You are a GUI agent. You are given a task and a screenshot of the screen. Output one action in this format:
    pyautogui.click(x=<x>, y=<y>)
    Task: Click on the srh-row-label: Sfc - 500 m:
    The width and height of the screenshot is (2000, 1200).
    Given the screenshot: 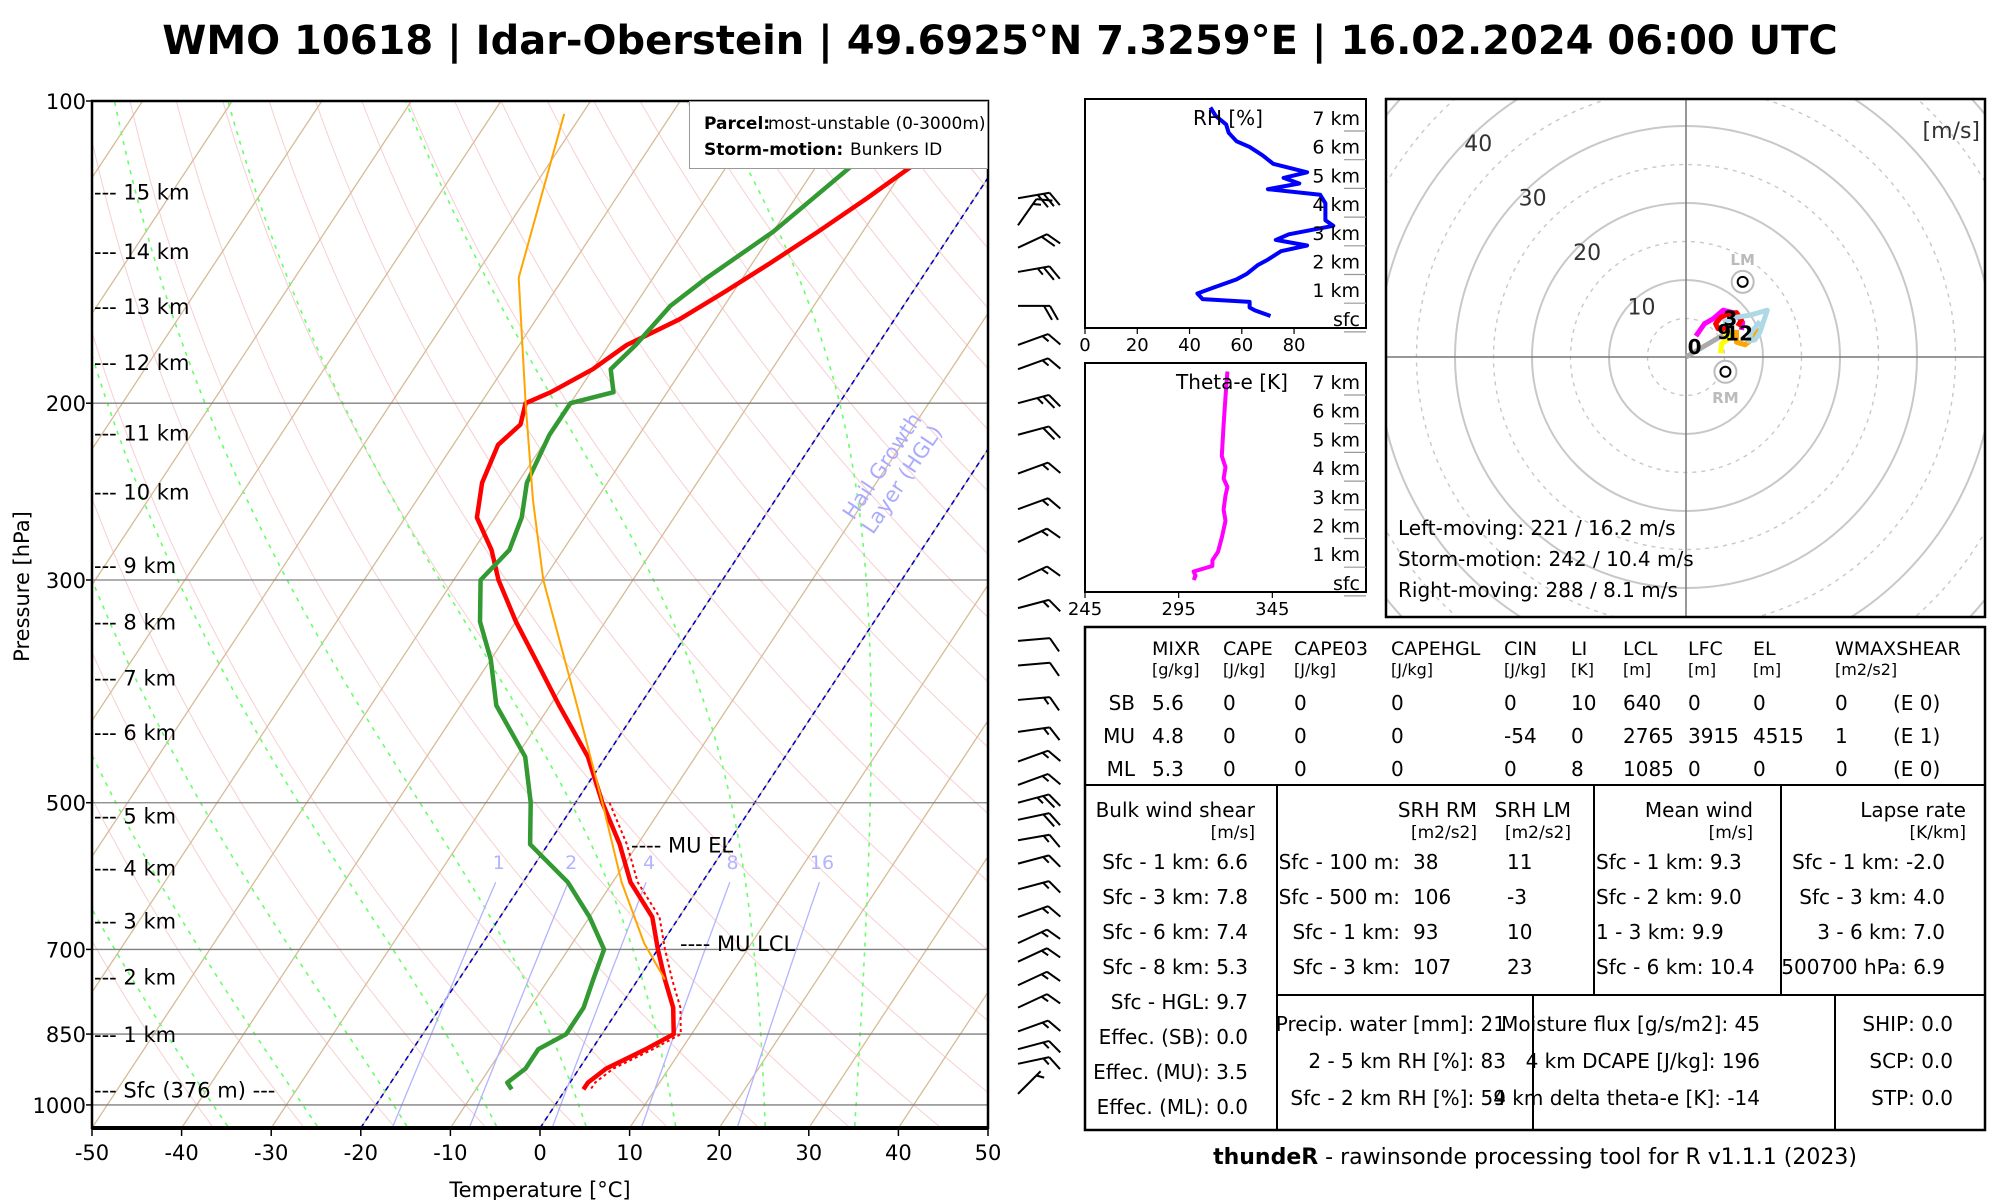 What is the action you would take?
    pyautogui.click(x=1339, y=897)
    